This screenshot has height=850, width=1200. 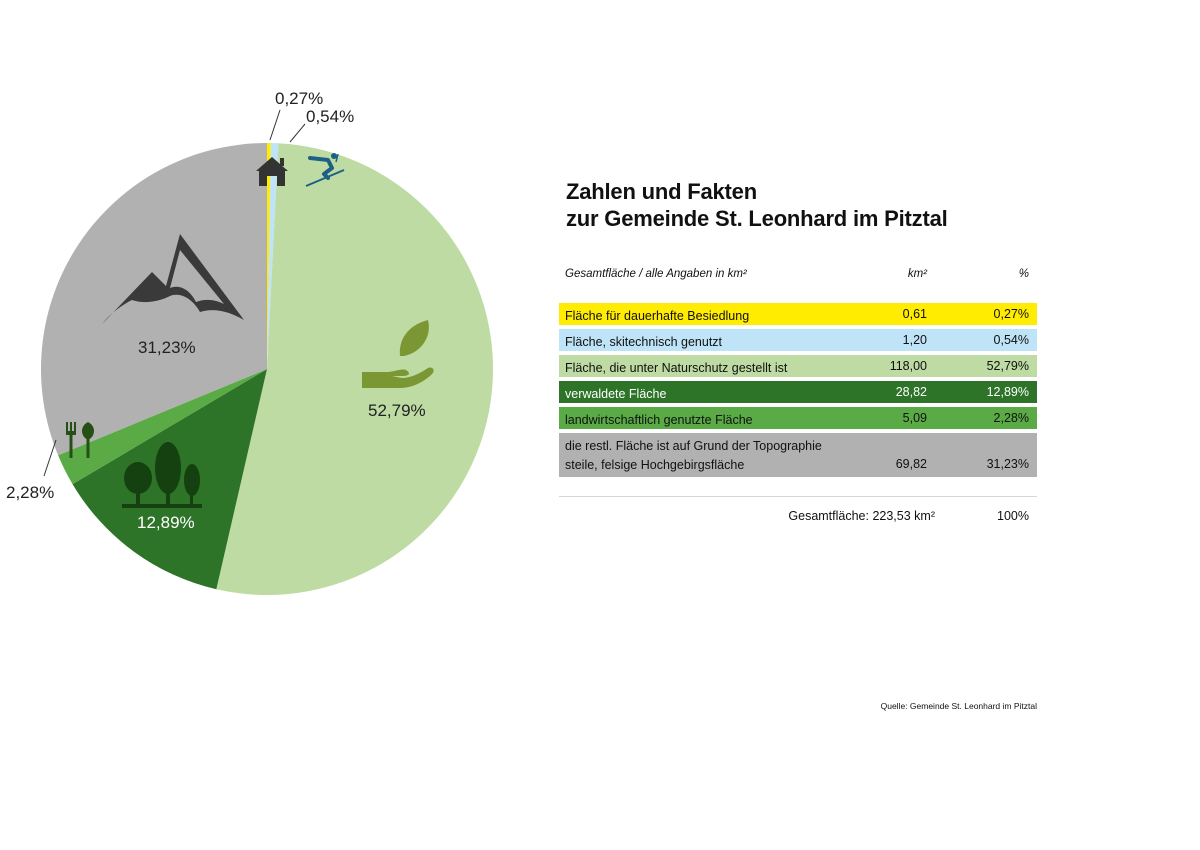 What do you see at coordinates (1013, 516) in the screenshot?
I see `total-pct: 100%` at bounding box center [1013, 516].